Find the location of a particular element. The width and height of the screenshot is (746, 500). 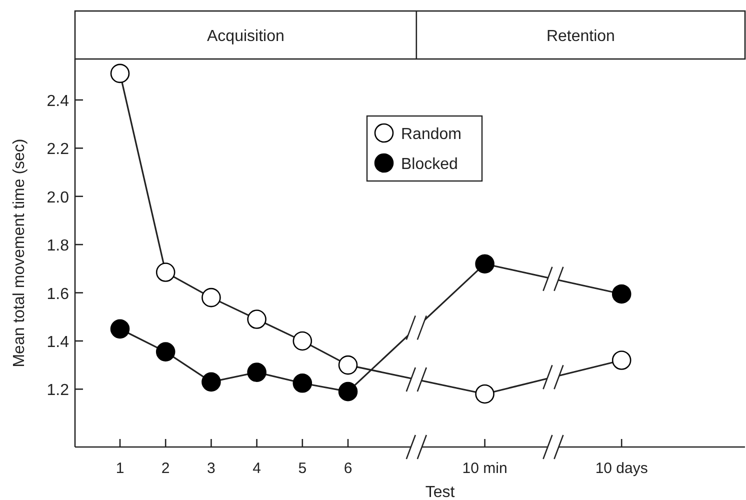

x-tick-label: 6 is located at coordinates (348, 468).